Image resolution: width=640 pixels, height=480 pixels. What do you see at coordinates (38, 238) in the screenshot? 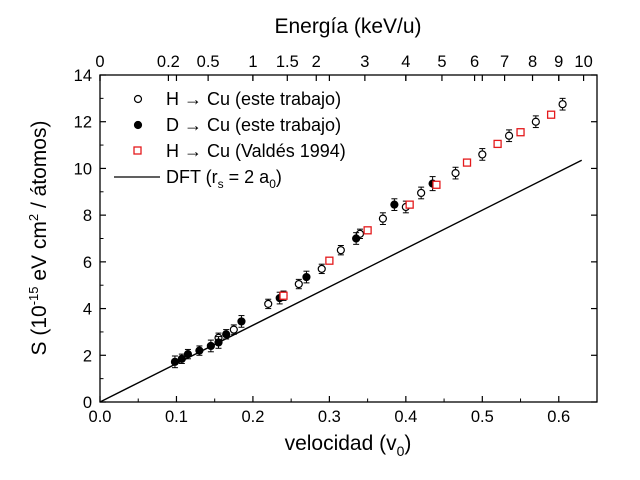
I see `y-axis-title: S (10-15 eV cm2 / átomos)` at bounding box center [38, 238].